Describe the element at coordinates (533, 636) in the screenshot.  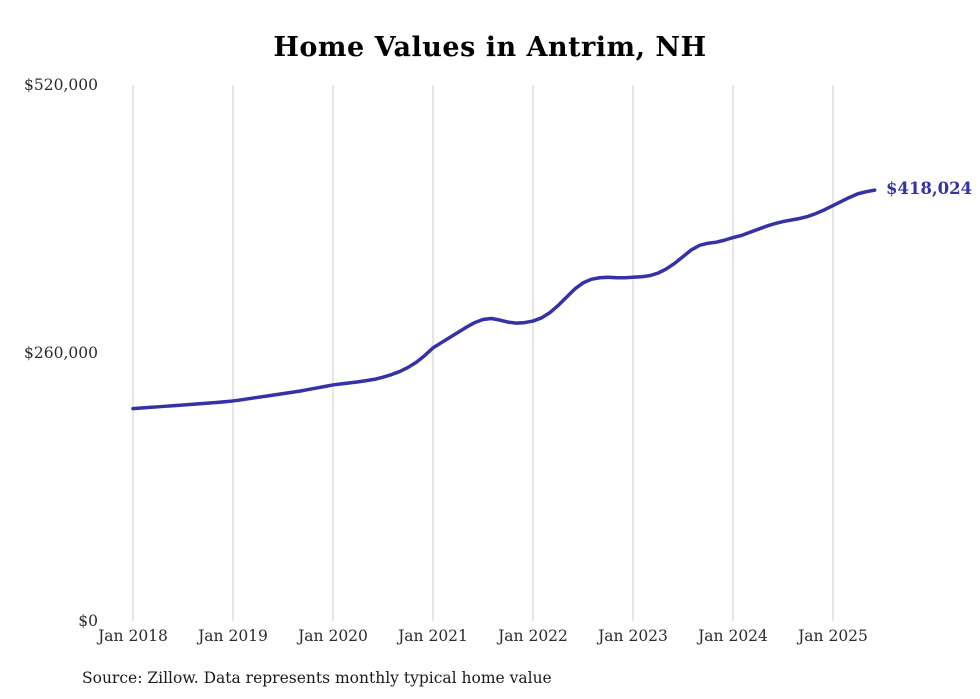
I see `x-tick-label: Jan 2022` at that location.